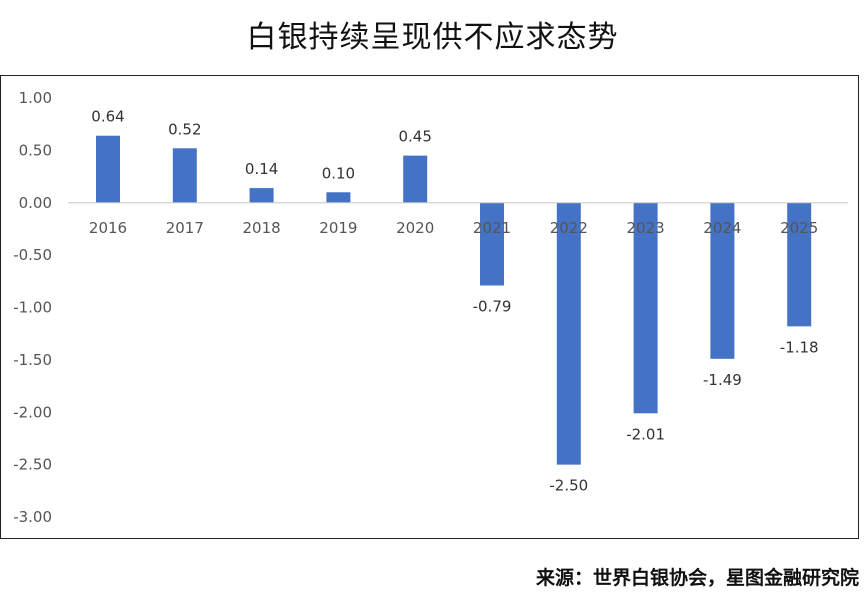 The height and width of the screenshot is (601, 865). What do you see at coordinates (492, 228) in the screenshot?
I see `x-tick-label: 2021` at bounding box center [492, 228].